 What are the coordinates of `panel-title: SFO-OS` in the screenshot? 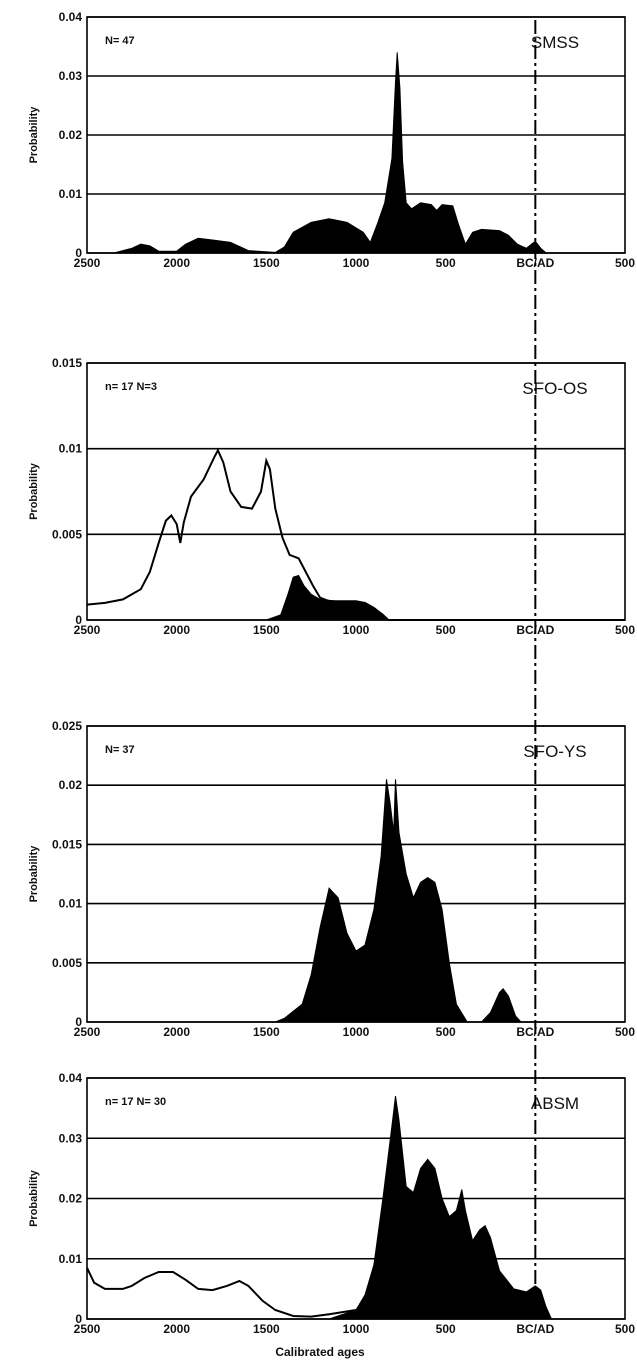 It's located at (554, 388).